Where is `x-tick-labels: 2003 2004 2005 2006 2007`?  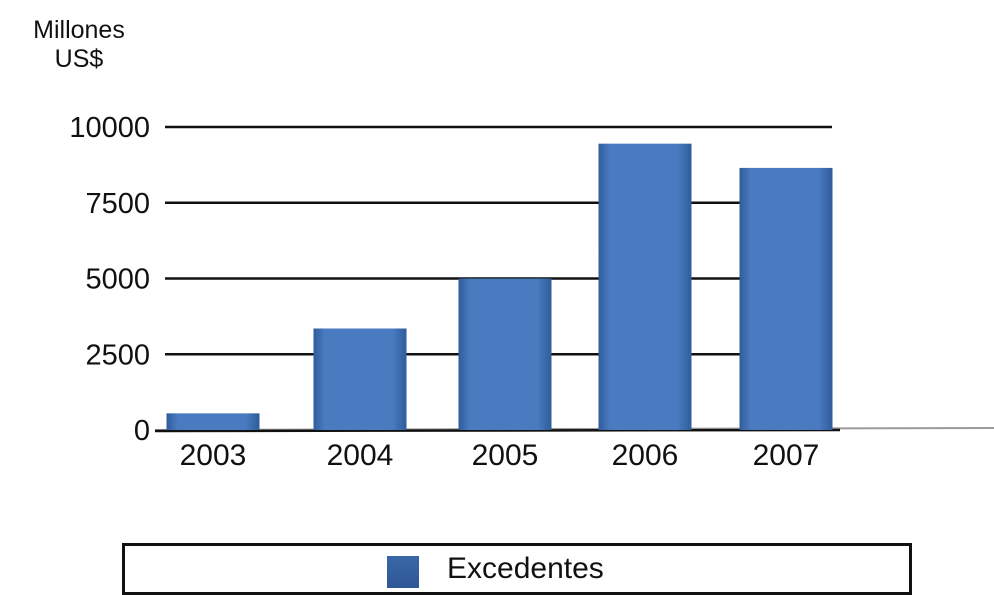 x-tick-labels: 2003 2004 2005 2006 2007 is located at coordinates (500, 455).